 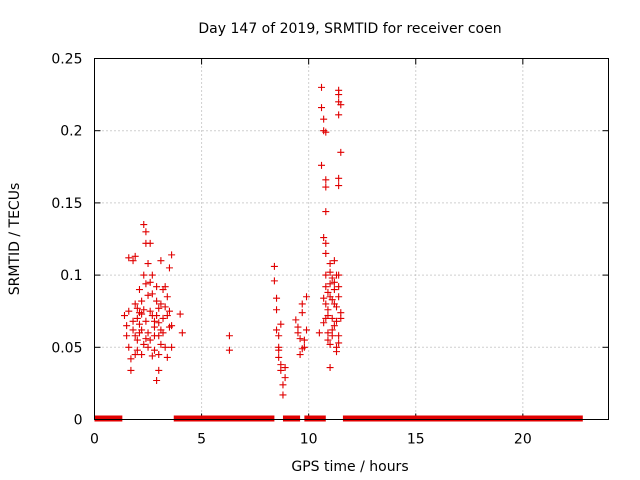 What do you see at coordinates (94, 440) in the screenshot?
I see `x-tick-label: 0` at bounding box center [94, 440].